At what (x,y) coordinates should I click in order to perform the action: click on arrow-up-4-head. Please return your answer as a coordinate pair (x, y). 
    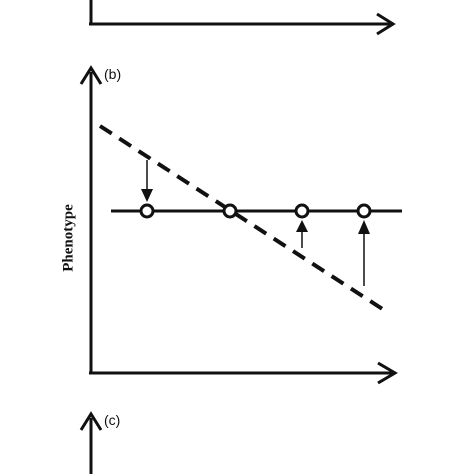
    Looking at the image, I should click on (364, 227).